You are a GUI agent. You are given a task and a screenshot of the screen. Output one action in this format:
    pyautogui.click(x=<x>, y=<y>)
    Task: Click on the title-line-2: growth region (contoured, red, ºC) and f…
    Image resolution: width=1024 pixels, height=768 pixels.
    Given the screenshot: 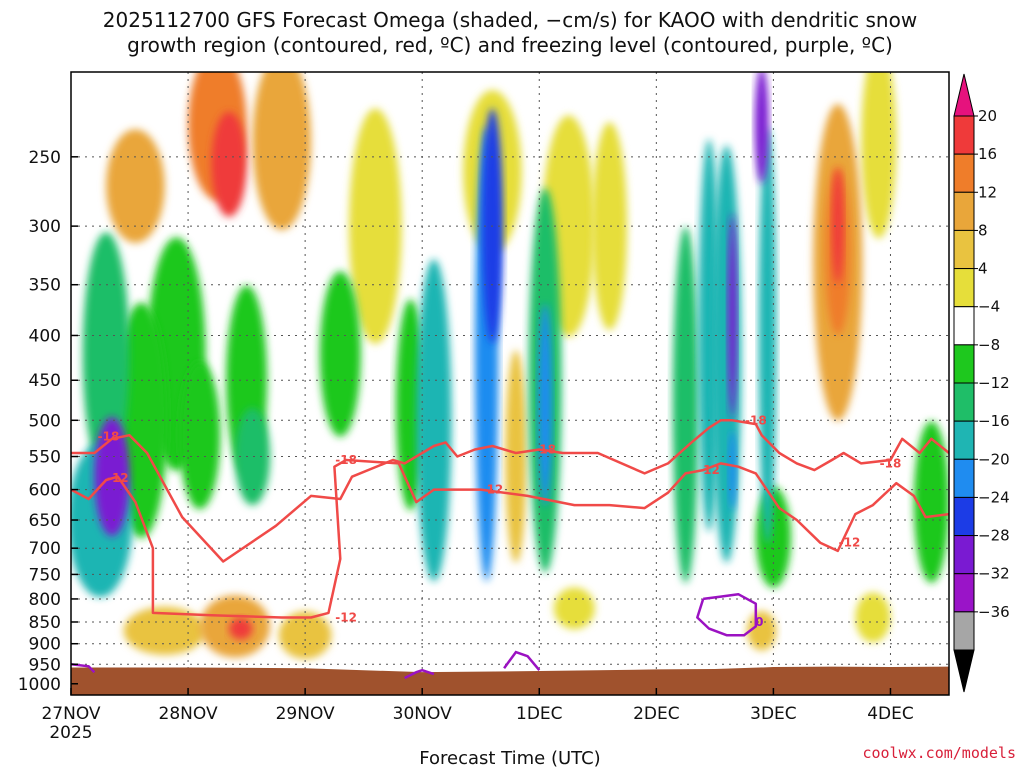 What is the action you would take?
    pyautogui.click(x=510, y=45)
    